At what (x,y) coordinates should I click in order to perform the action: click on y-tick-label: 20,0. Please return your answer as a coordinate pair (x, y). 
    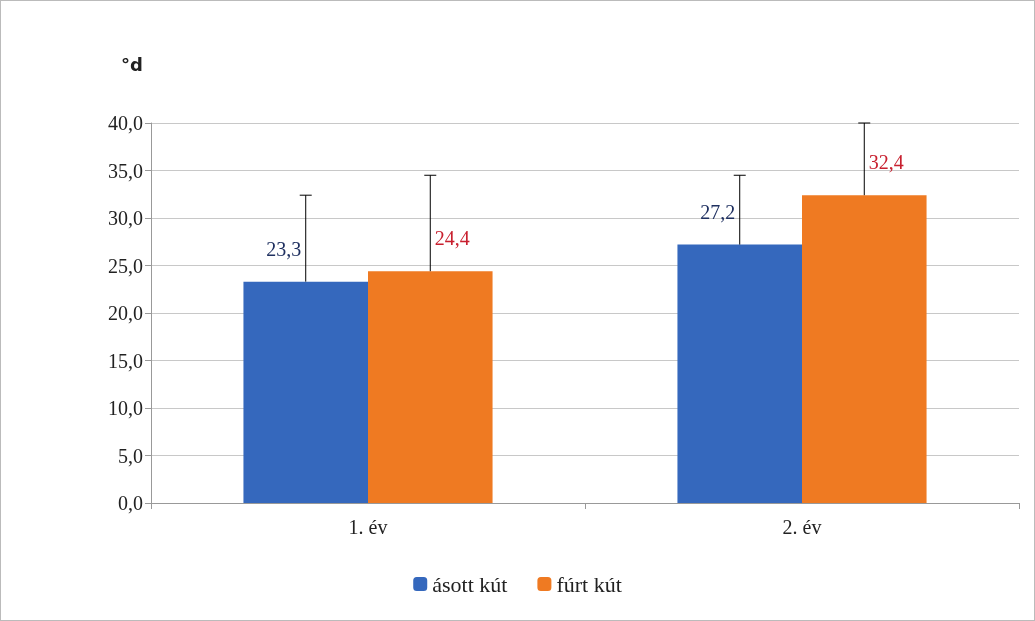
    Looking at the image, I should click on (125, 313).